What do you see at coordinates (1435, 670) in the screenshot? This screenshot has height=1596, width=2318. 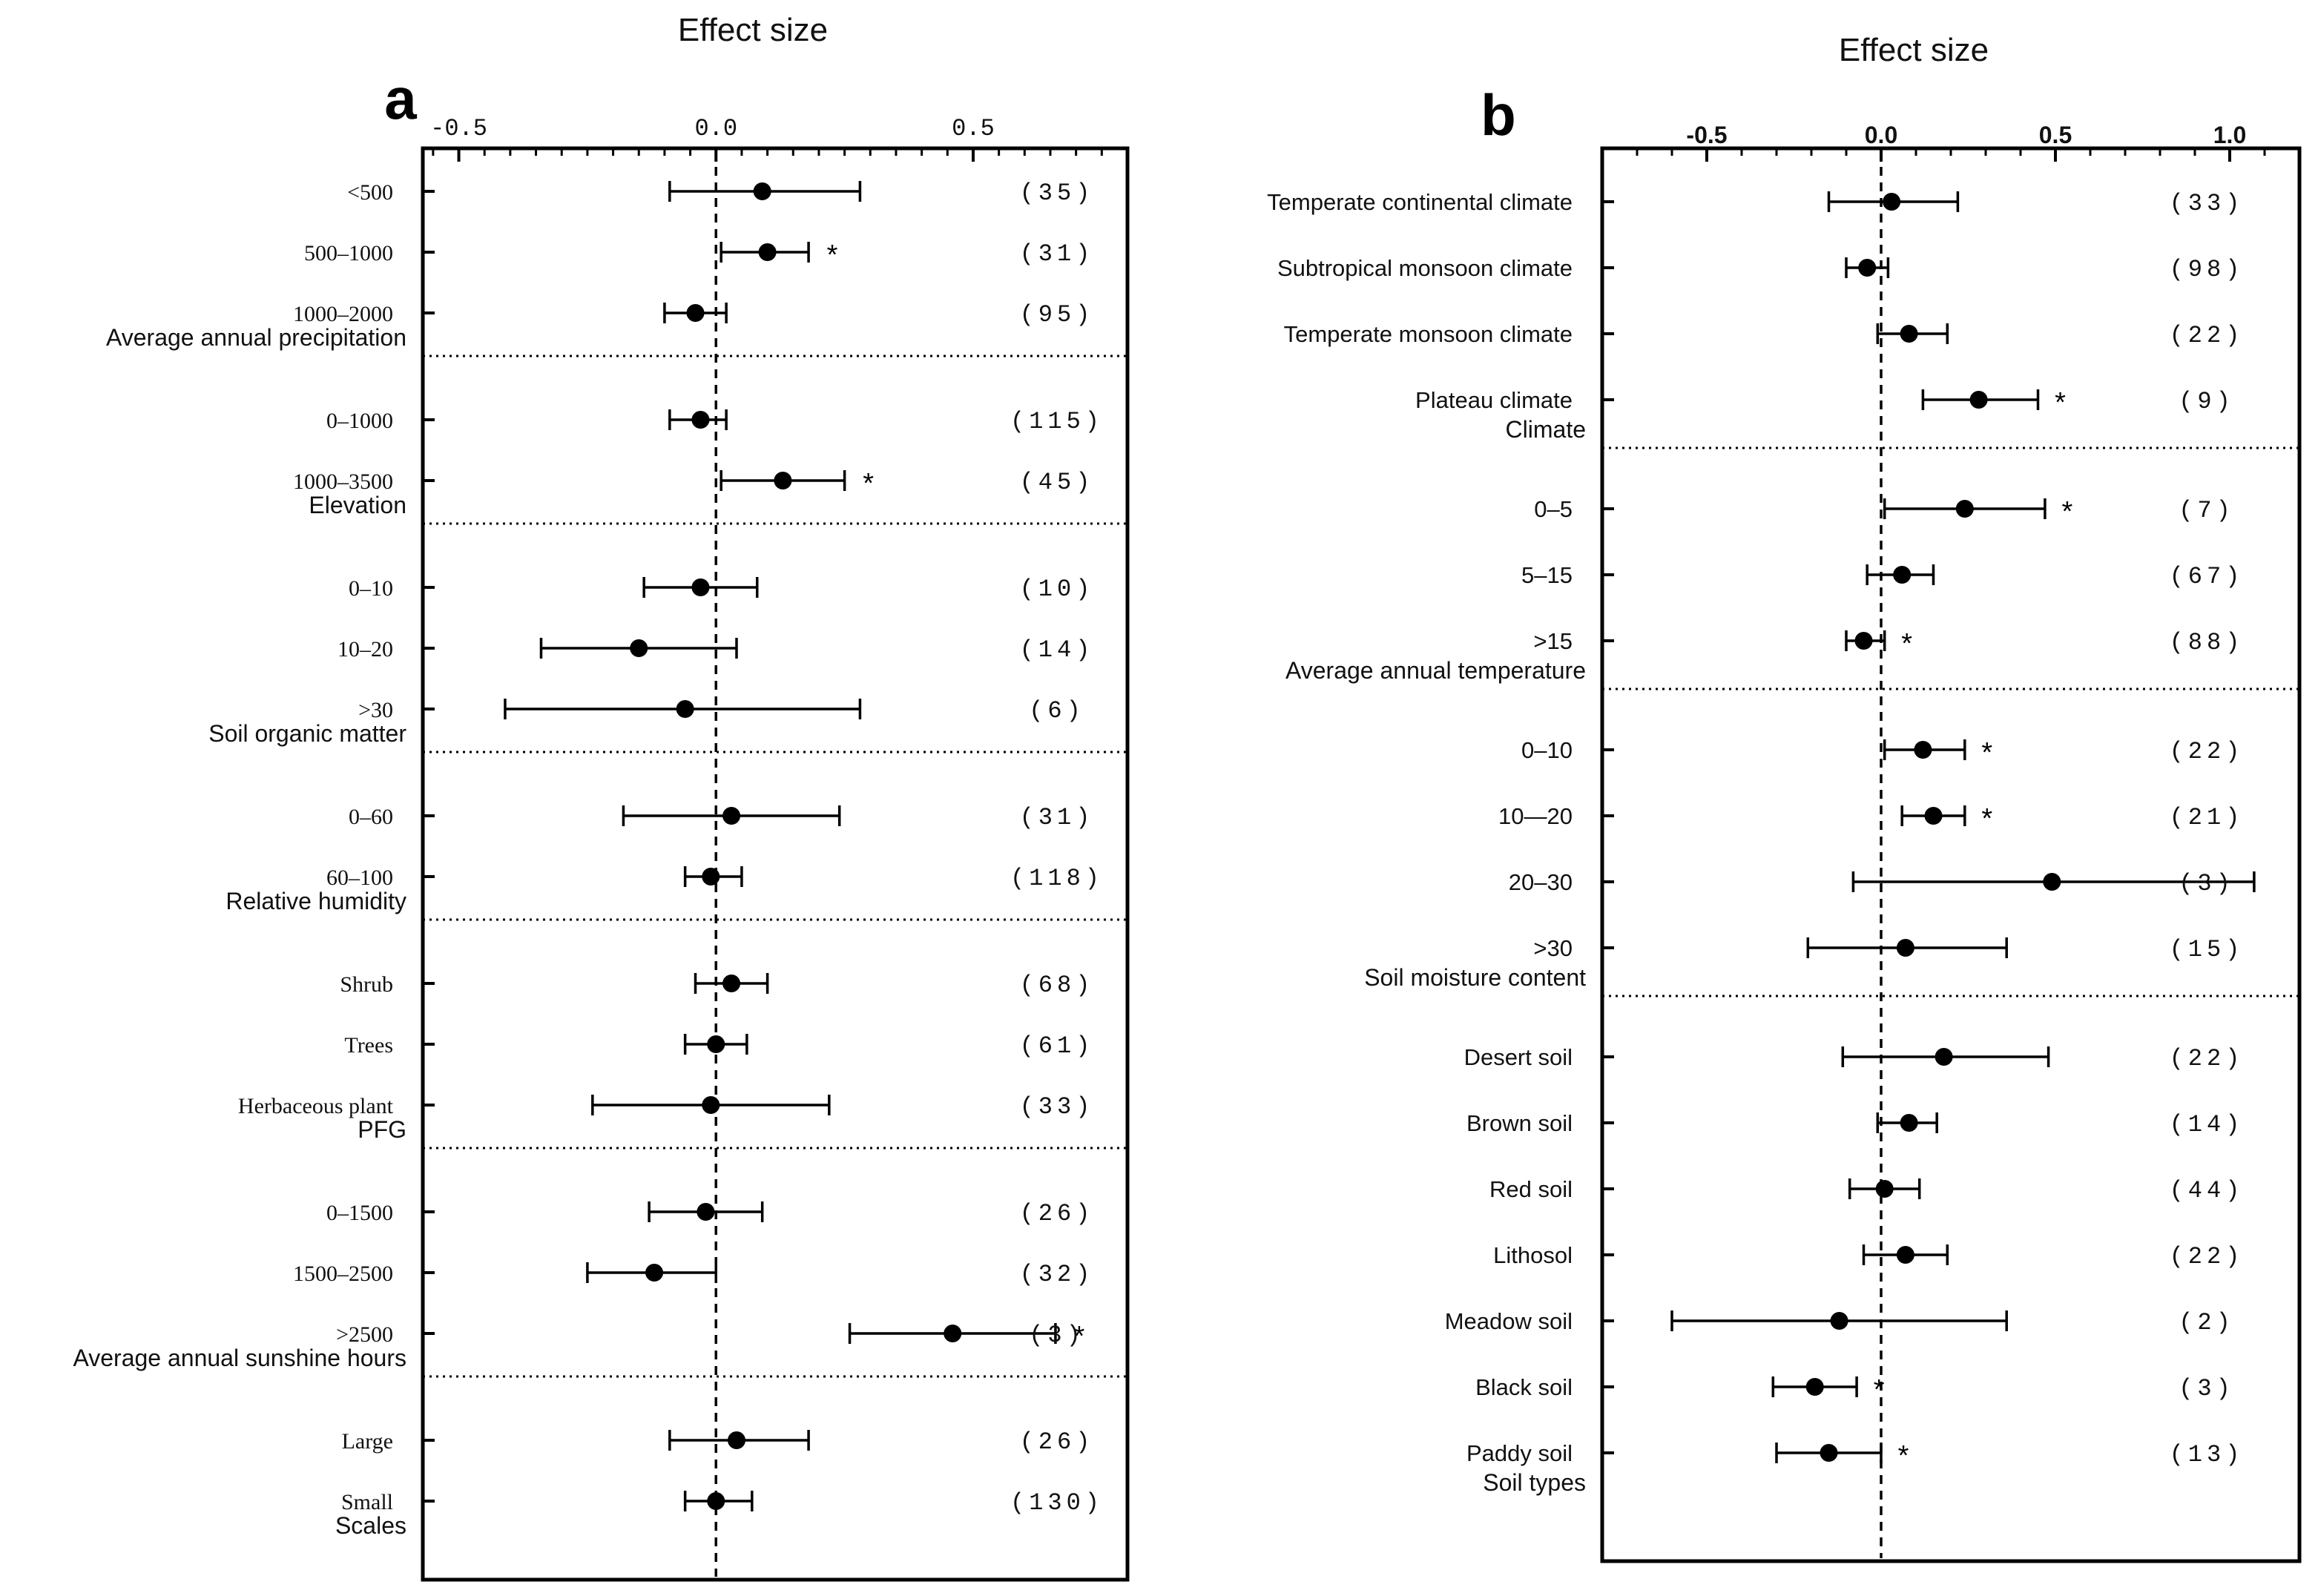 I see `panel-b-group-label-1: Average annual temperature` at bounding box center [1435, 670].